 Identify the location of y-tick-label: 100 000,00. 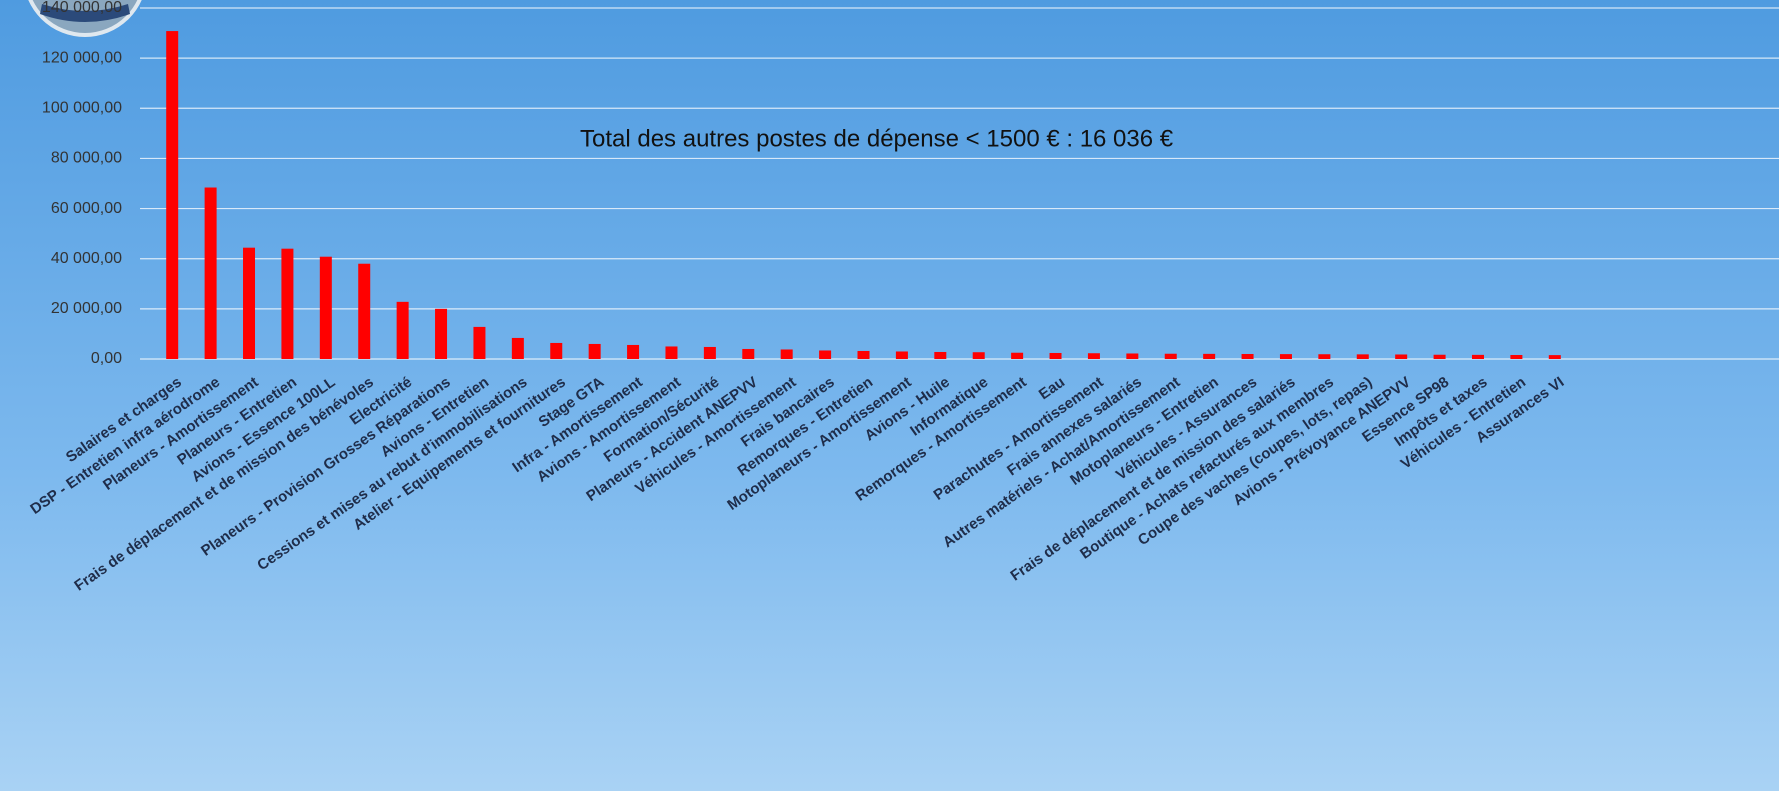
(82, 108).